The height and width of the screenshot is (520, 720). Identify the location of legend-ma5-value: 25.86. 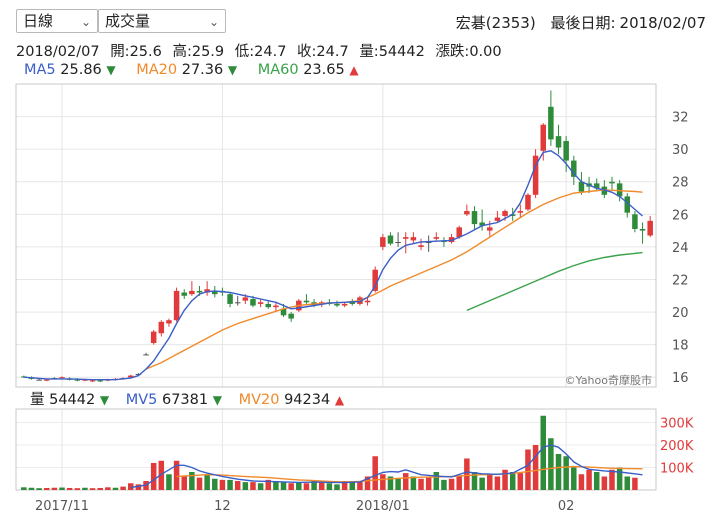
(81, 70).